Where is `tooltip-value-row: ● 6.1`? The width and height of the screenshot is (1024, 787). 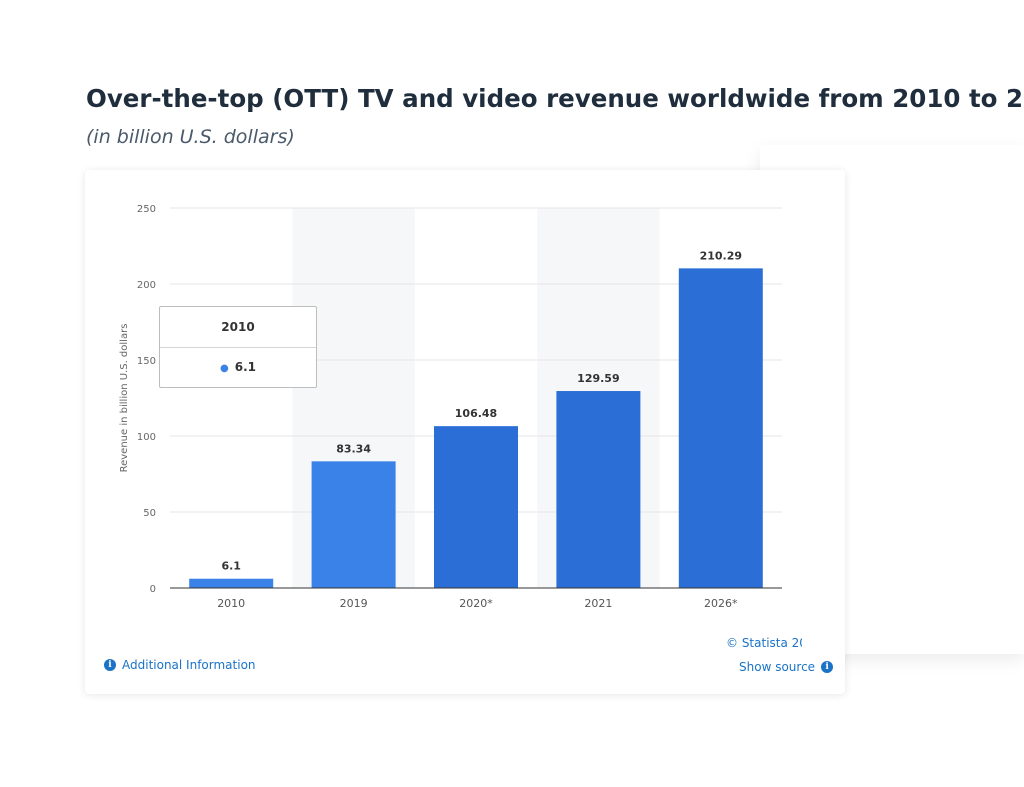 tooltip-value-row: ● 6.1 is located at coordinates (238, 367).